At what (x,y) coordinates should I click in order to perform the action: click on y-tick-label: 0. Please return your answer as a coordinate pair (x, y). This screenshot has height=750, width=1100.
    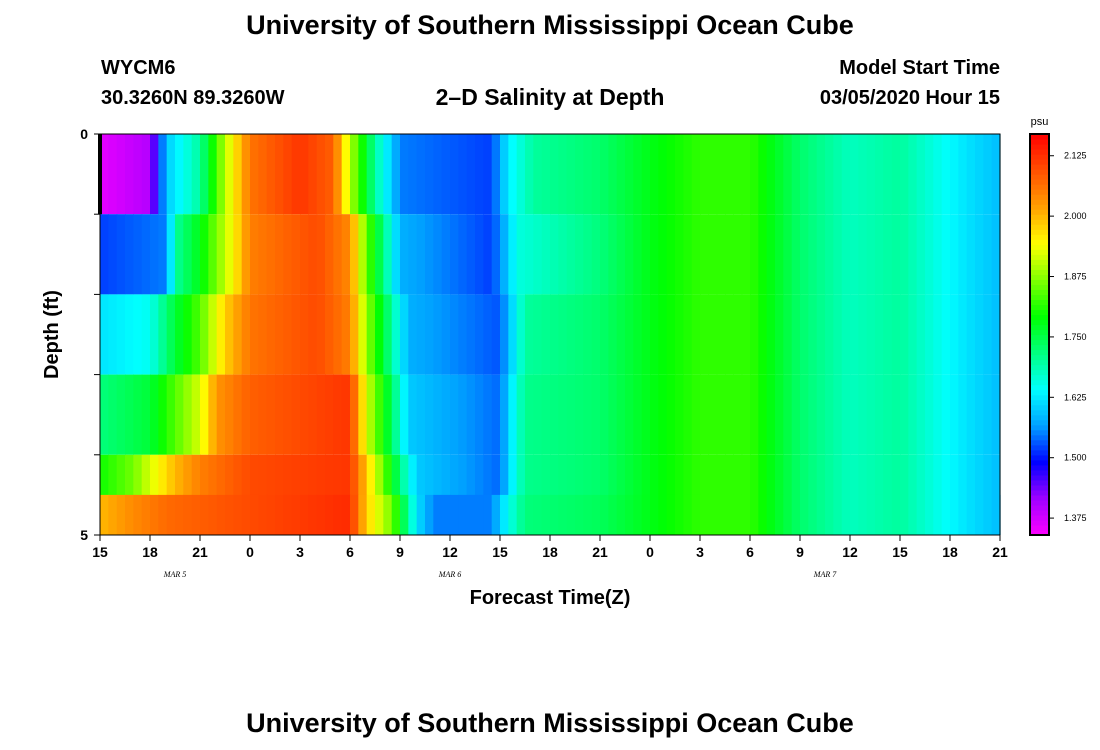
    Looking at the image, I should click on (84, 134).